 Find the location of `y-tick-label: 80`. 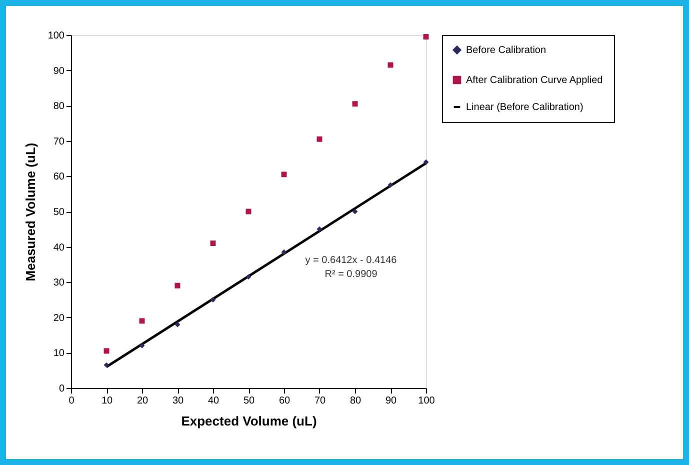

y-tick-label: 80 is located at coordinates (59, 106).